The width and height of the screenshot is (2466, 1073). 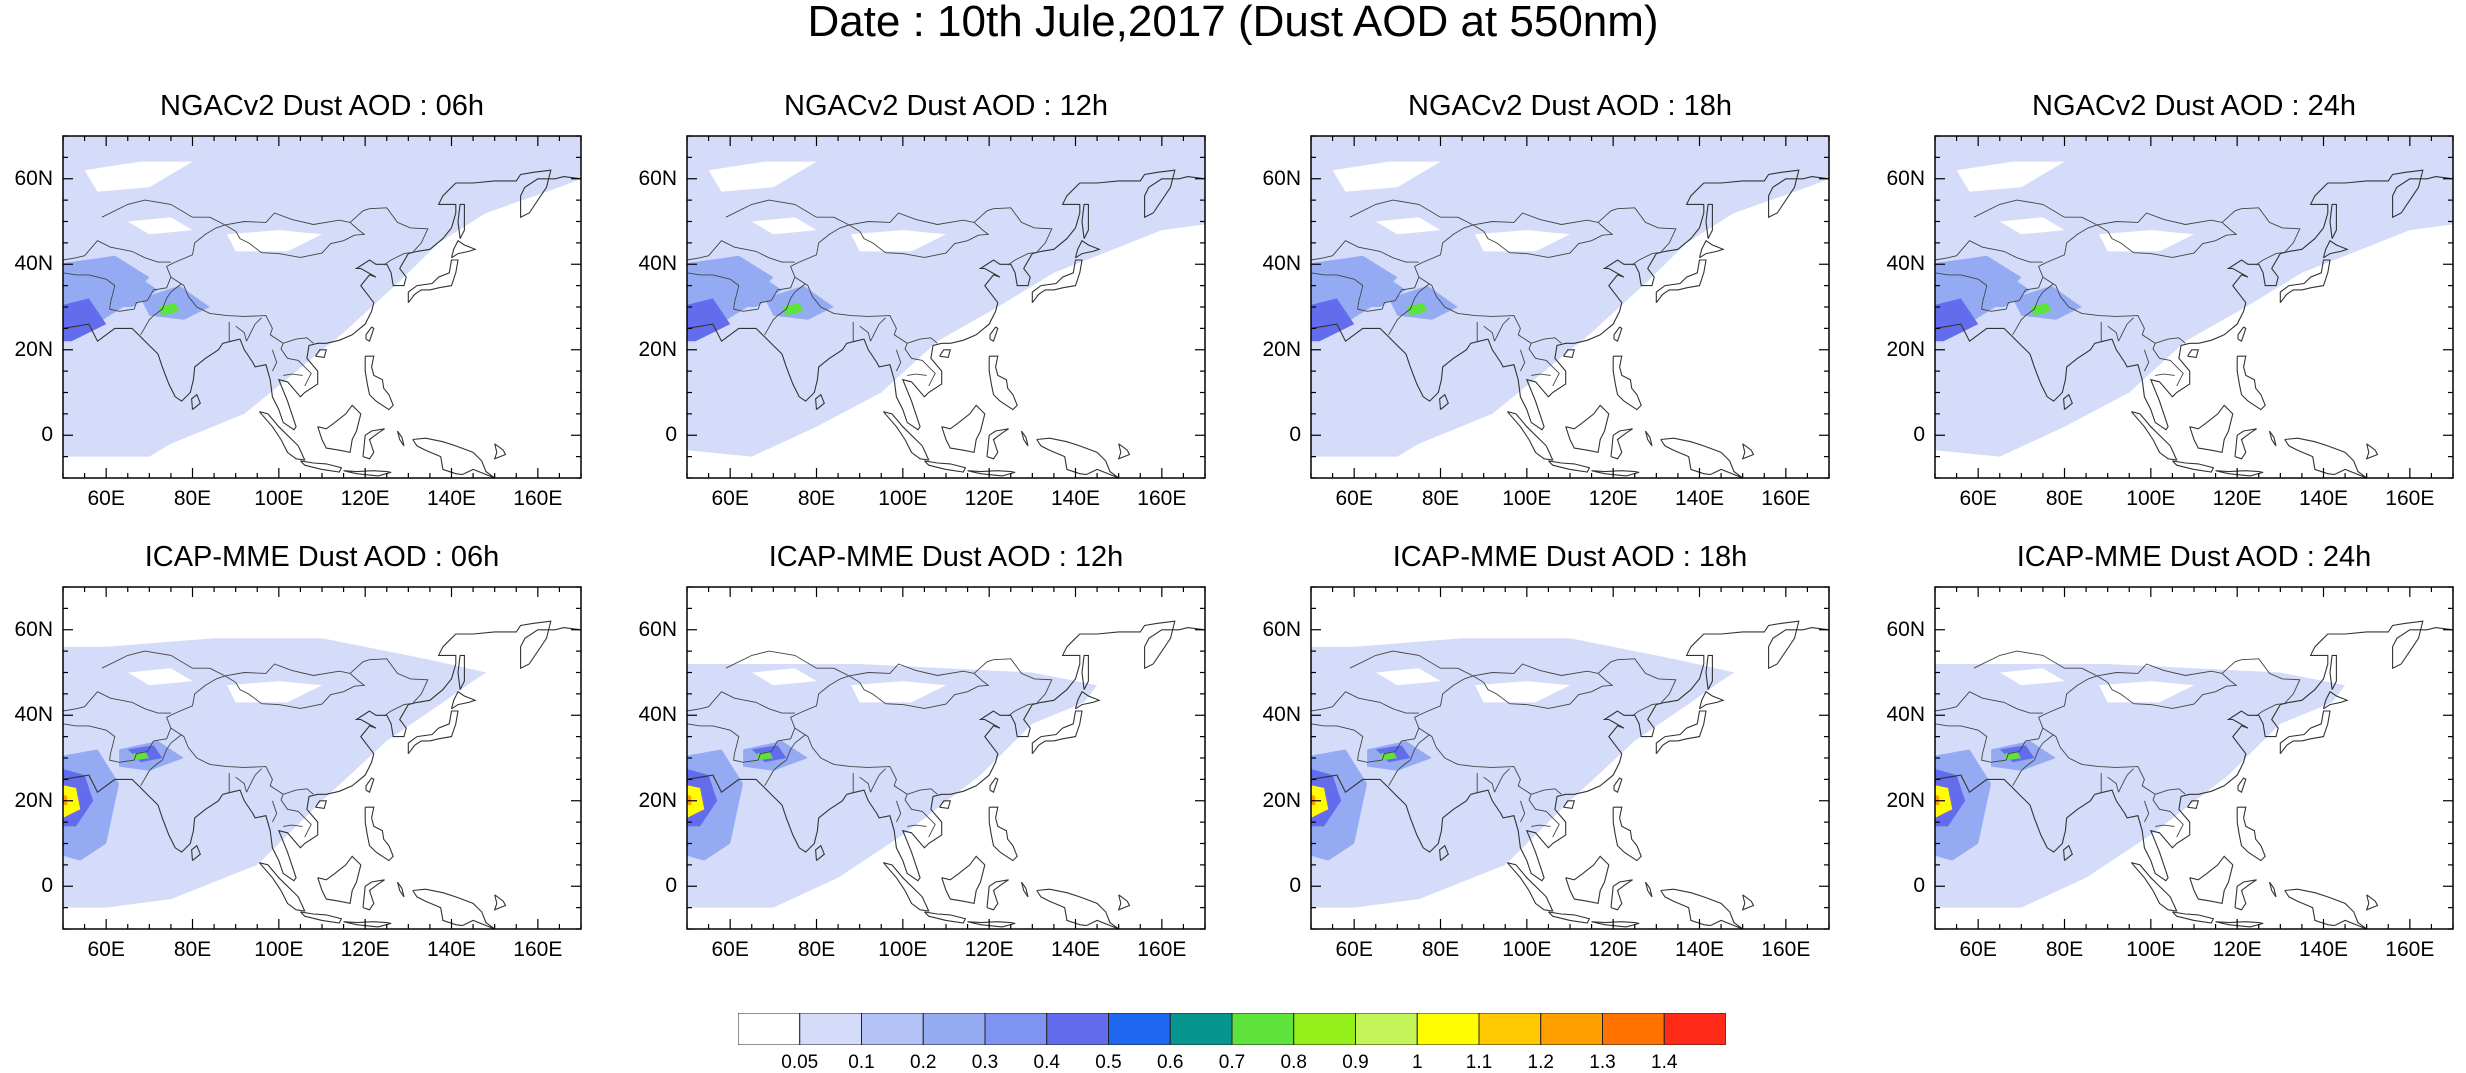 I want to click on x-tick-label: 160E, so click(x=2410, y=949).